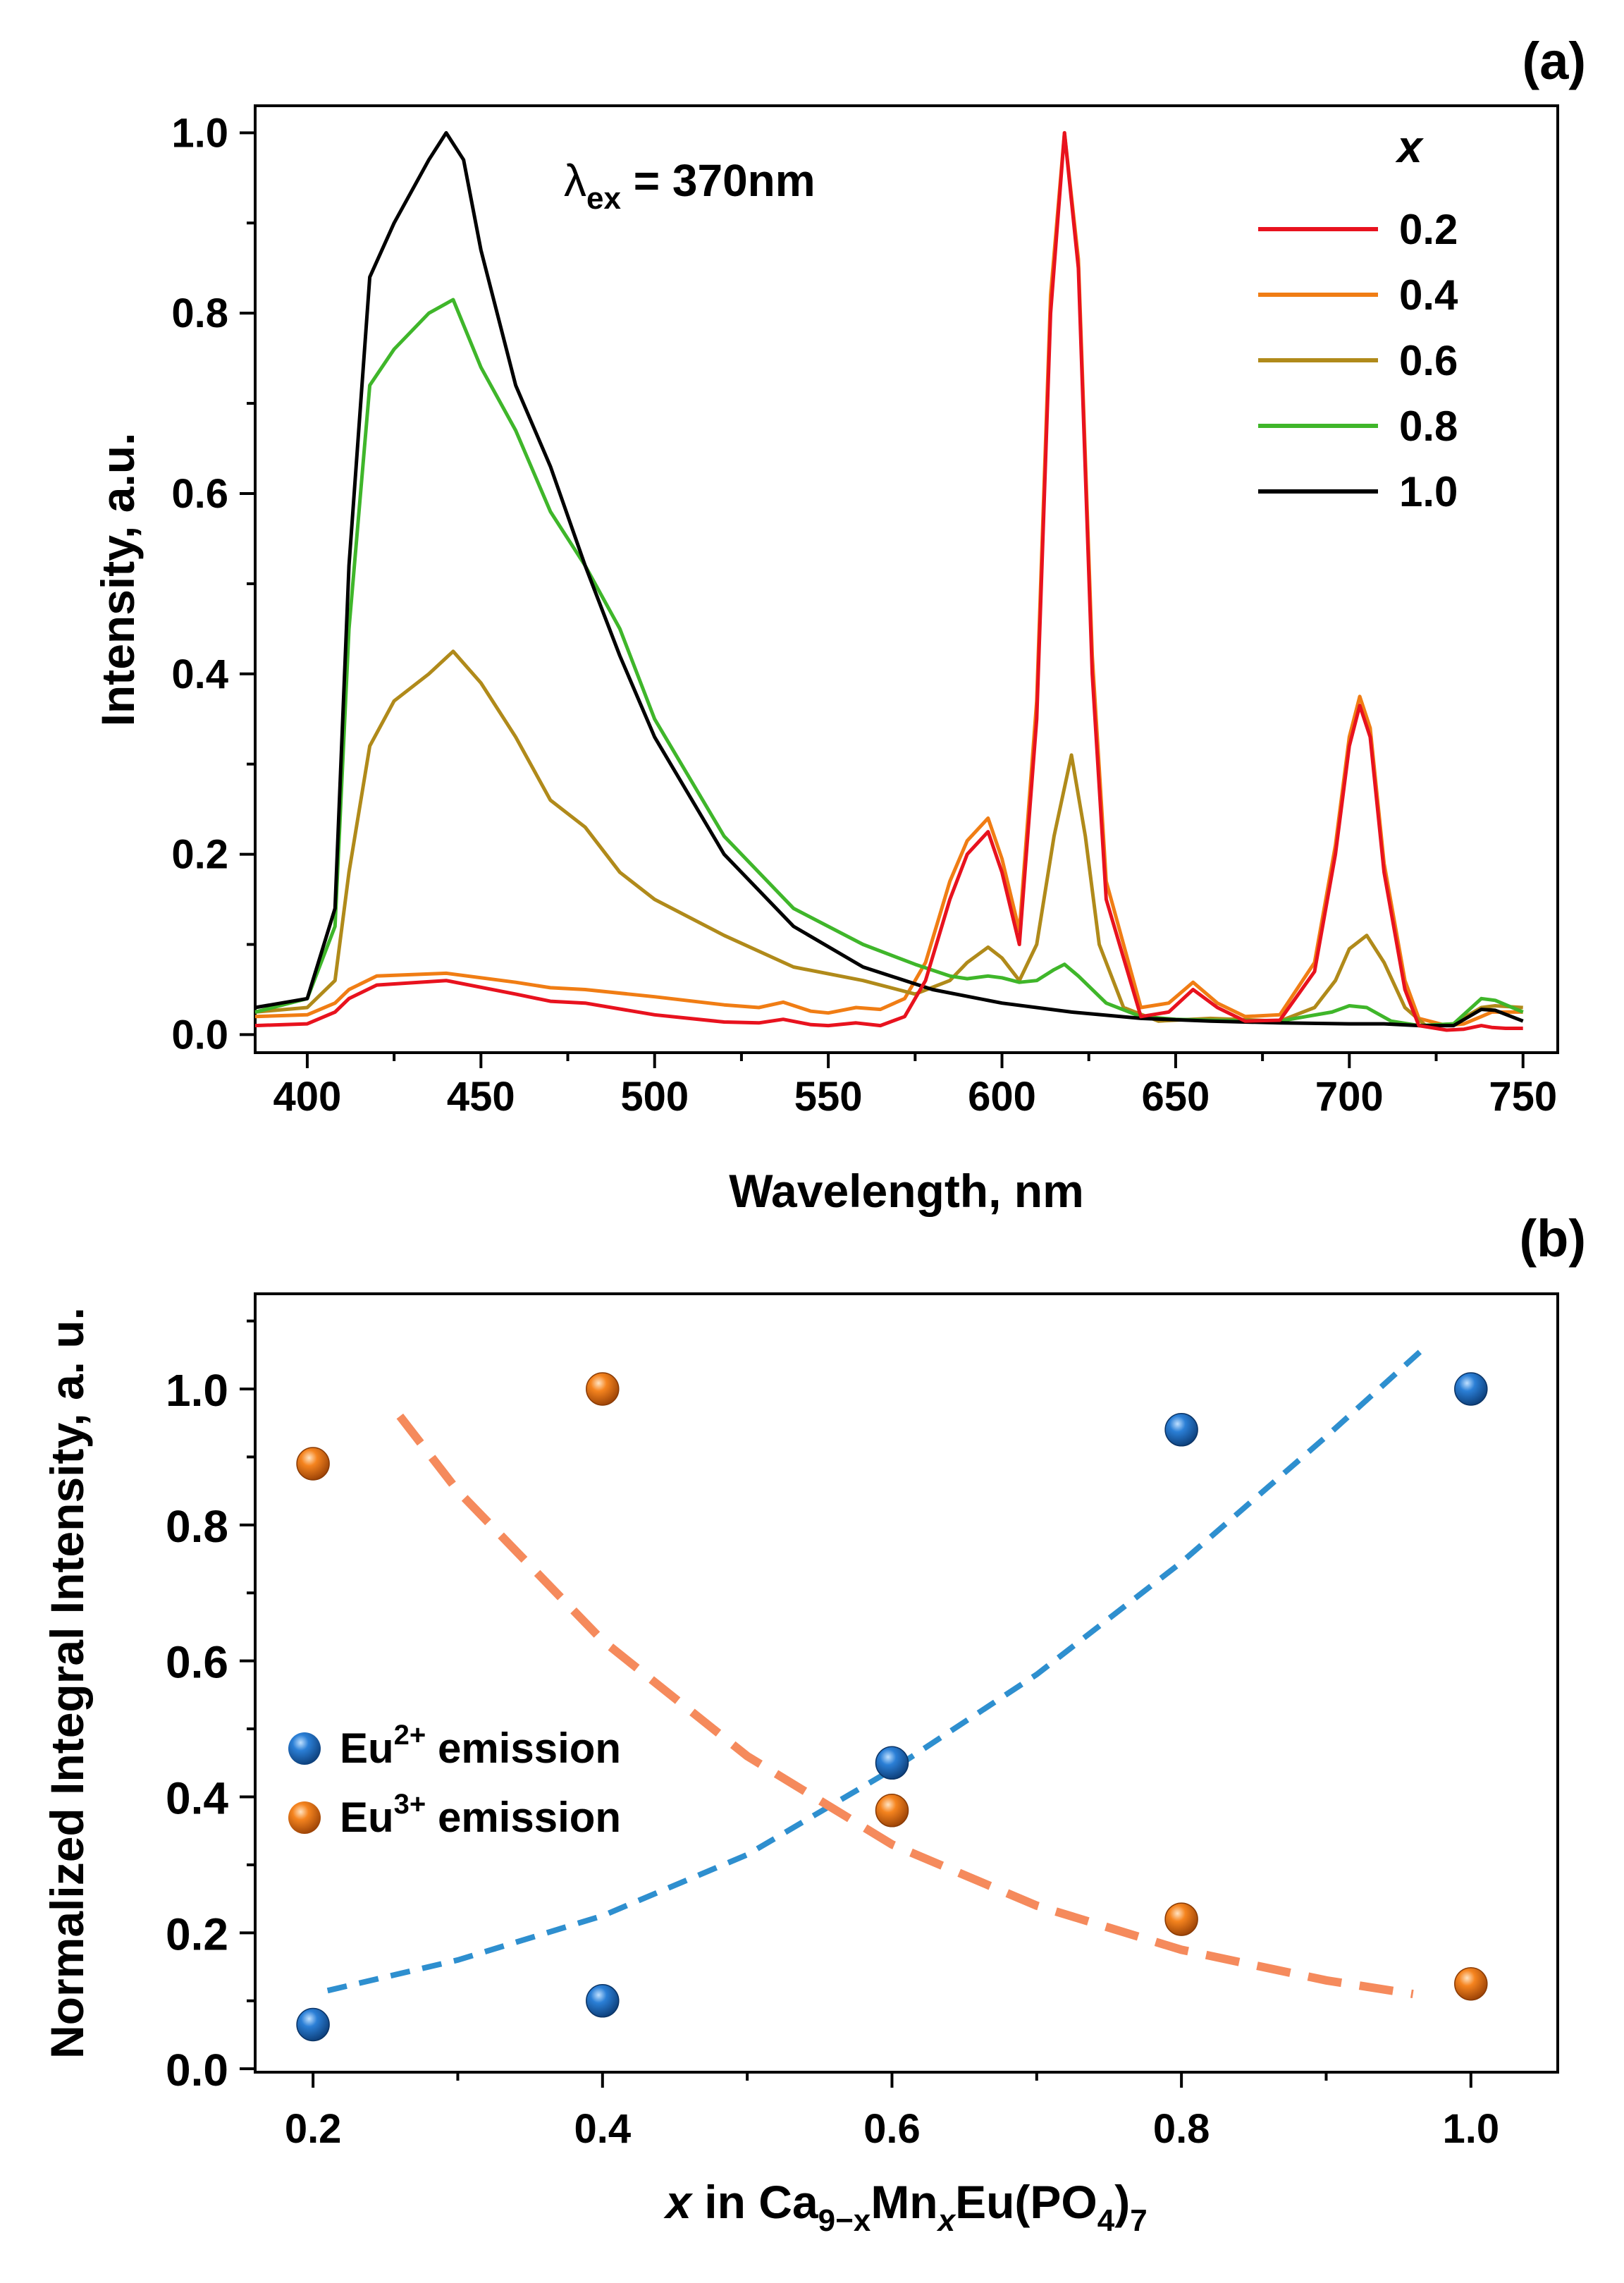 This screenshot has height=2283, width=1624. Describe the element at coordinates (118, 580) in the screenshot. I see `panel-a-y-axis-label: Intensity, a.u.` at that location.